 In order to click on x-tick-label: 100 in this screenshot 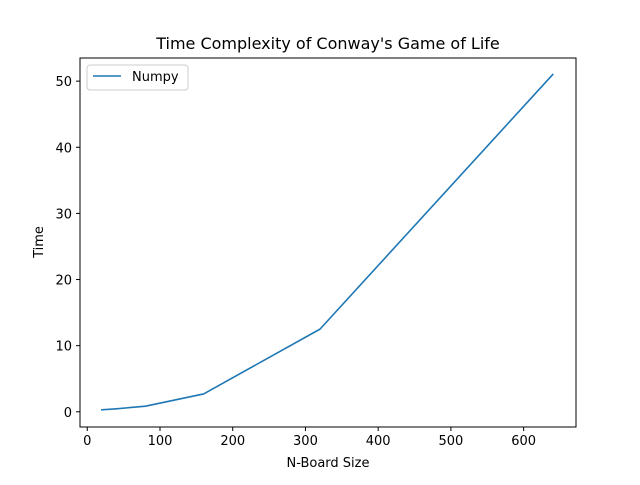, I will do `click(160, 441)`.